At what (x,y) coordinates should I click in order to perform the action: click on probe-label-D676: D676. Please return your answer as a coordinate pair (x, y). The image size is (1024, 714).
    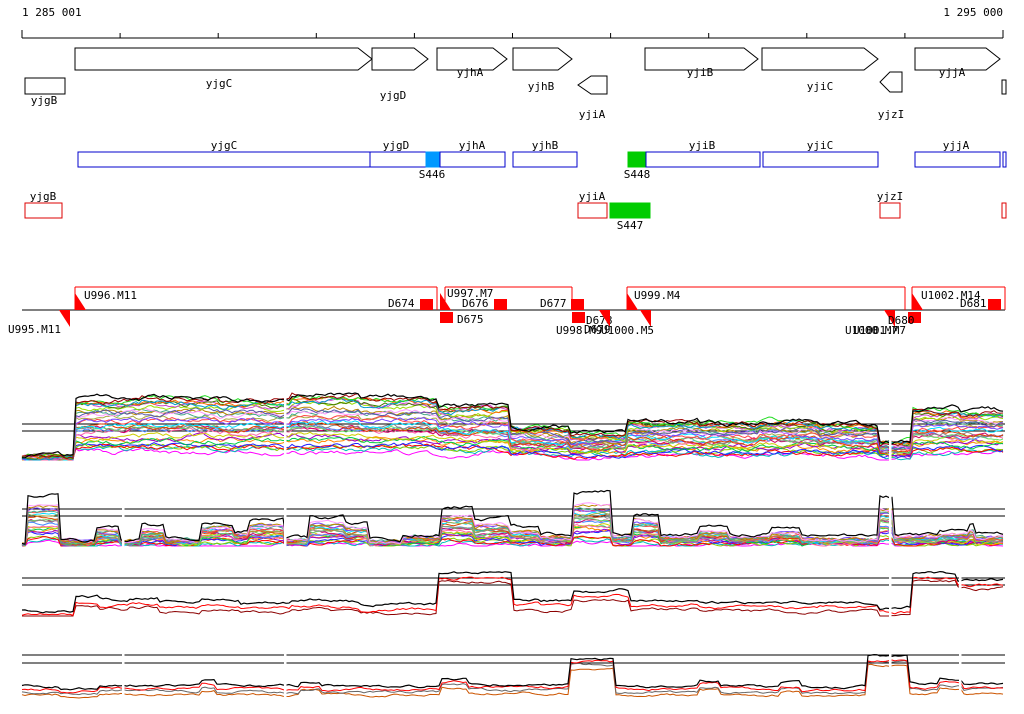
    Looking at the image, I should click on (475, 303).